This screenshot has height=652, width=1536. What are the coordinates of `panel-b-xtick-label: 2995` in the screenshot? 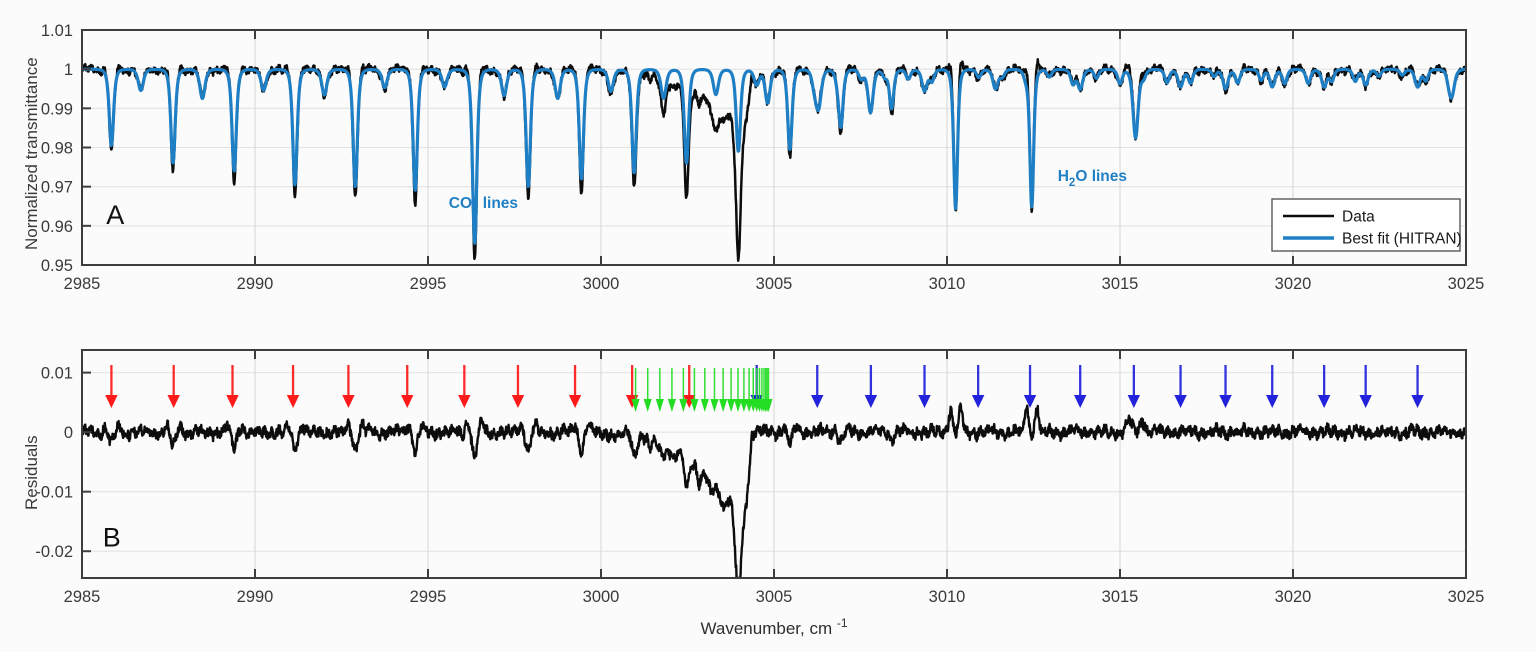 It's located at (428, 597).